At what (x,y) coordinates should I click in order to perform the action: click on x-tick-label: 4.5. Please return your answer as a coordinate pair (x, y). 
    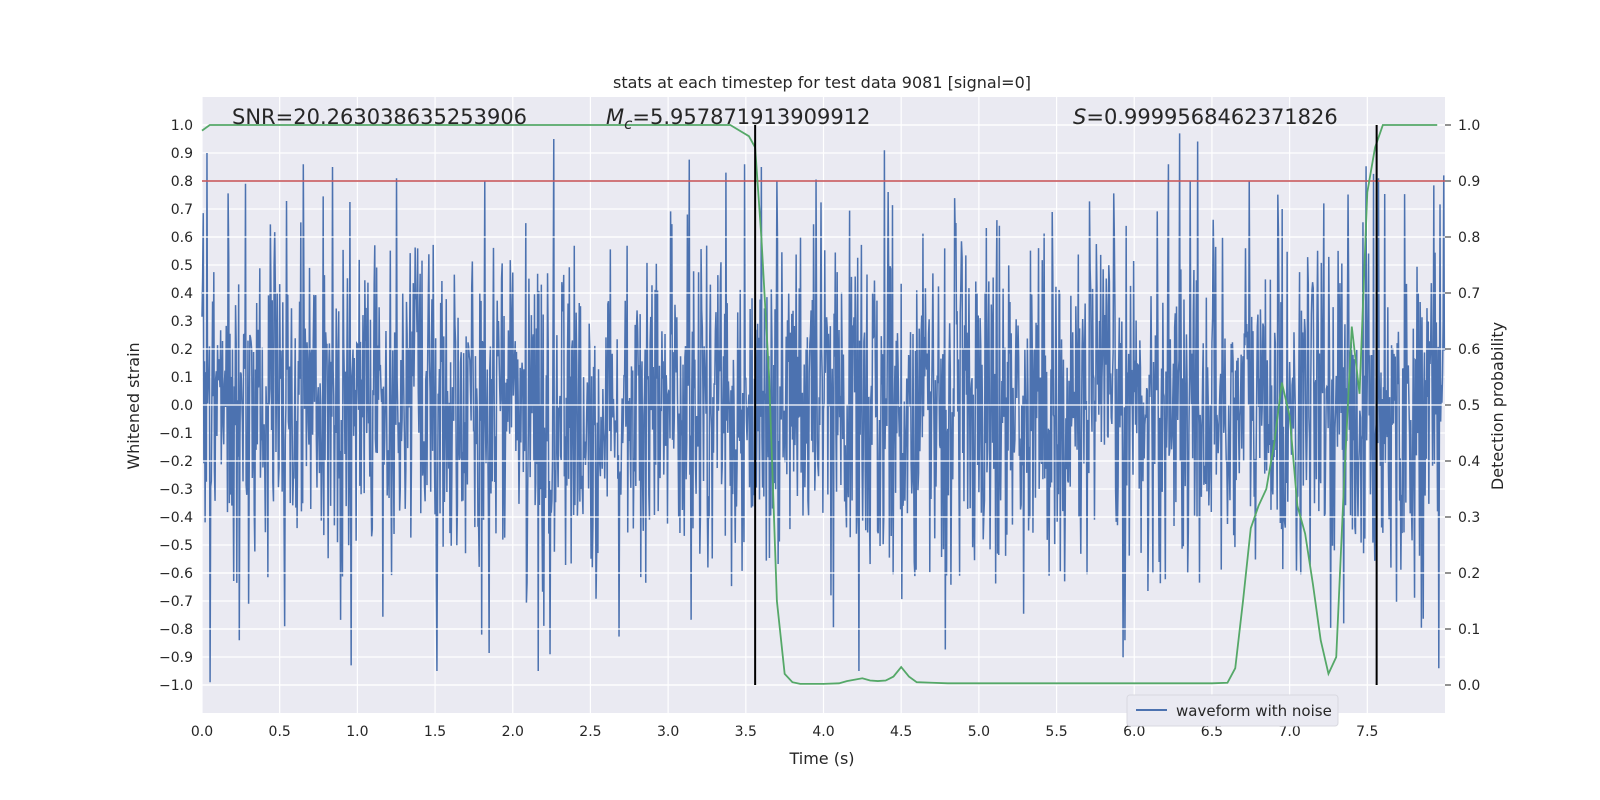
    Looking at the image, I should click on (901, 732).